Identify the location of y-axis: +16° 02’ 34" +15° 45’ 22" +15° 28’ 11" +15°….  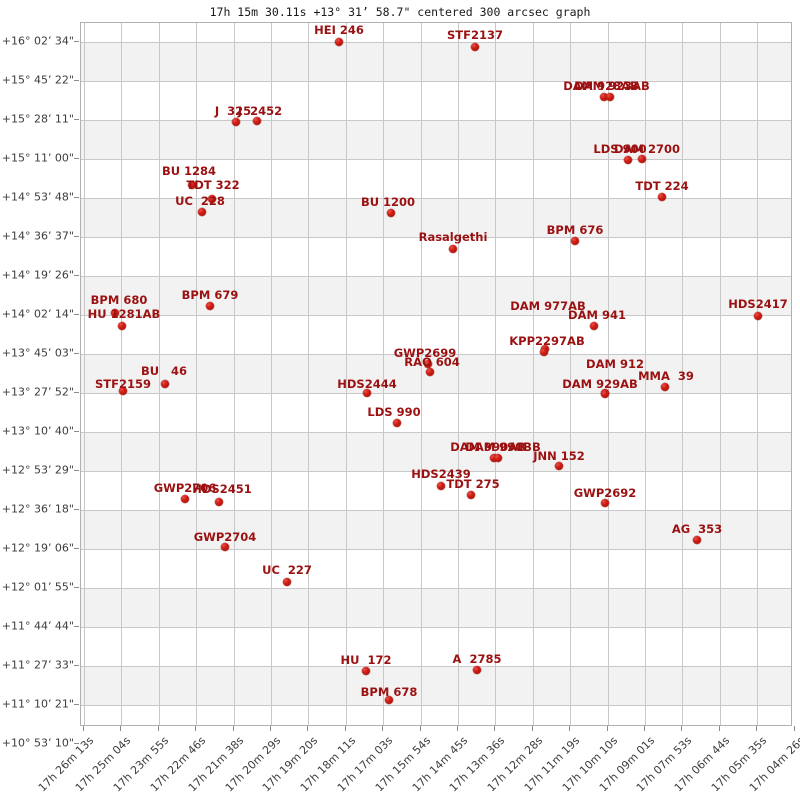
(39, 386).